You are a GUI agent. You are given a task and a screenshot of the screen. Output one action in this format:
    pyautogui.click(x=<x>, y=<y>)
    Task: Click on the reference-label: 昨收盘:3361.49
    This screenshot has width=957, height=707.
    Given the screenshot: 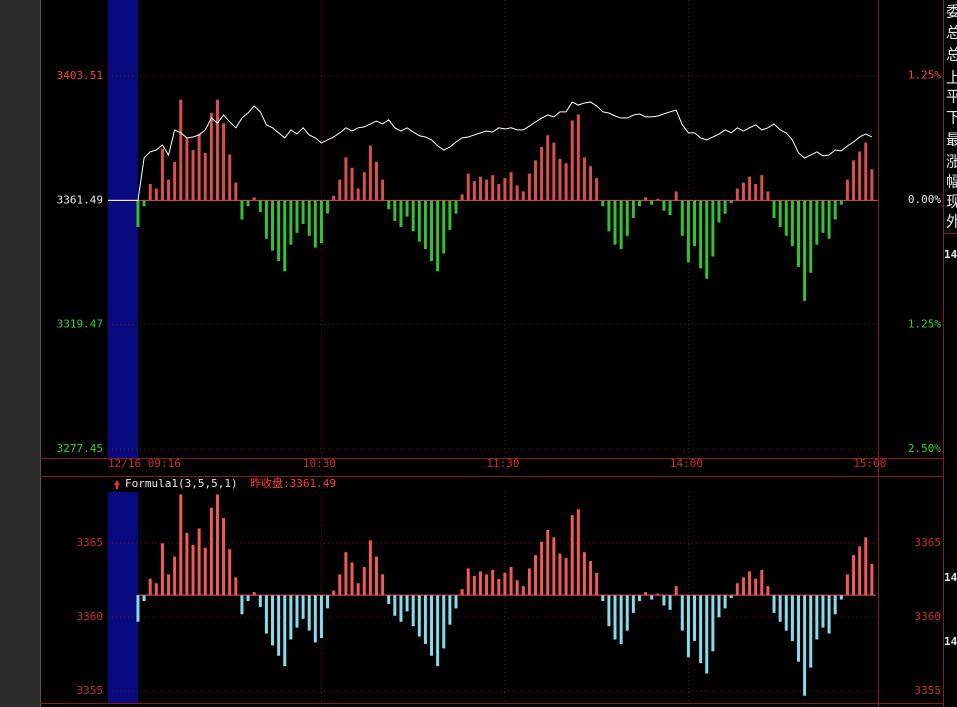 What is the action you would take?
    pyautogui.click(x=293, y=483)
    